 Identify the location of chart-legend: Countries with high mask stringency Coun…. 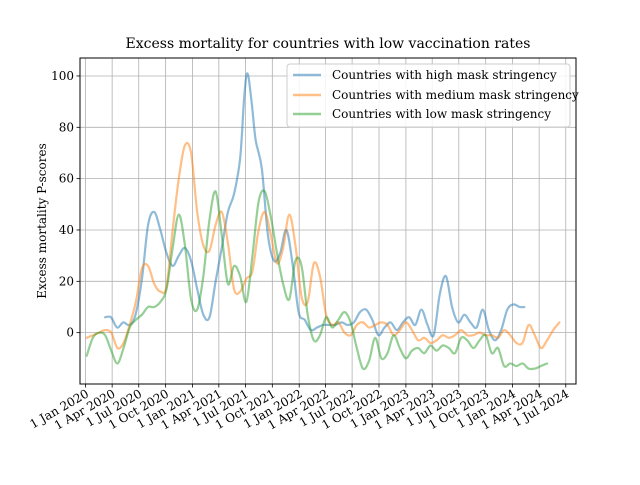
(432, 95).